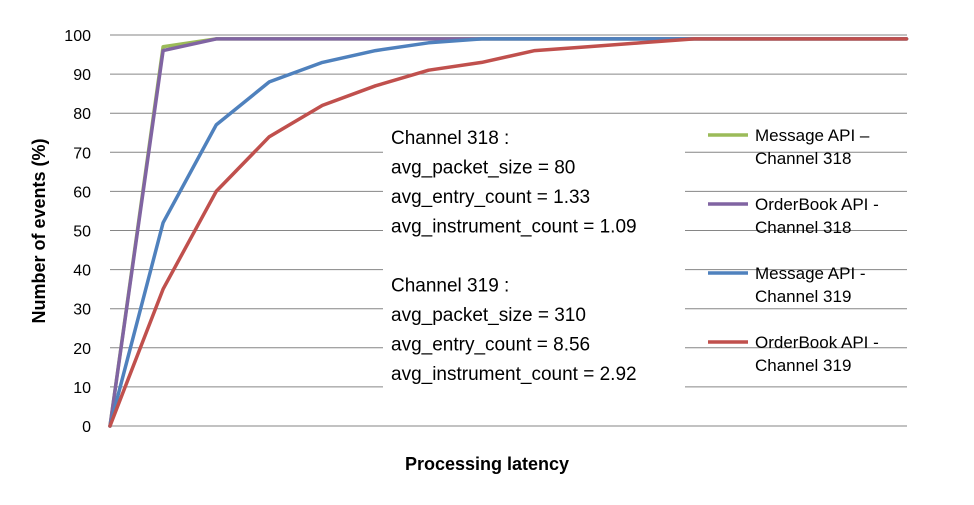 The image size is (974, 505). I want to click on x-axis-title: Processing latency, so click(487, 464).